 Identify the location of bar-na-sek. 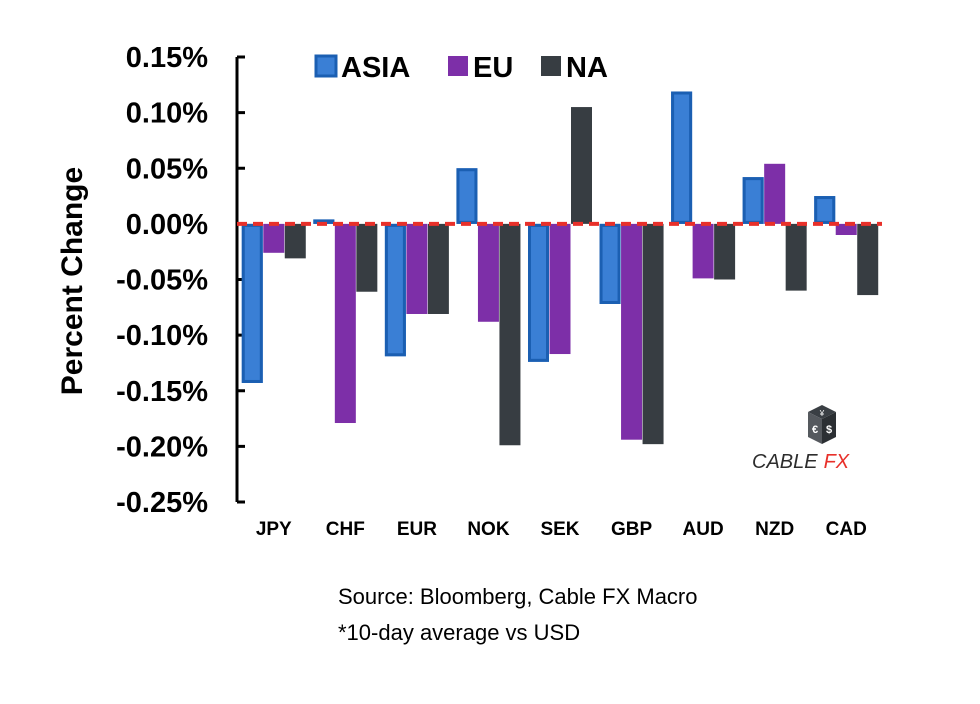
(581, 165).